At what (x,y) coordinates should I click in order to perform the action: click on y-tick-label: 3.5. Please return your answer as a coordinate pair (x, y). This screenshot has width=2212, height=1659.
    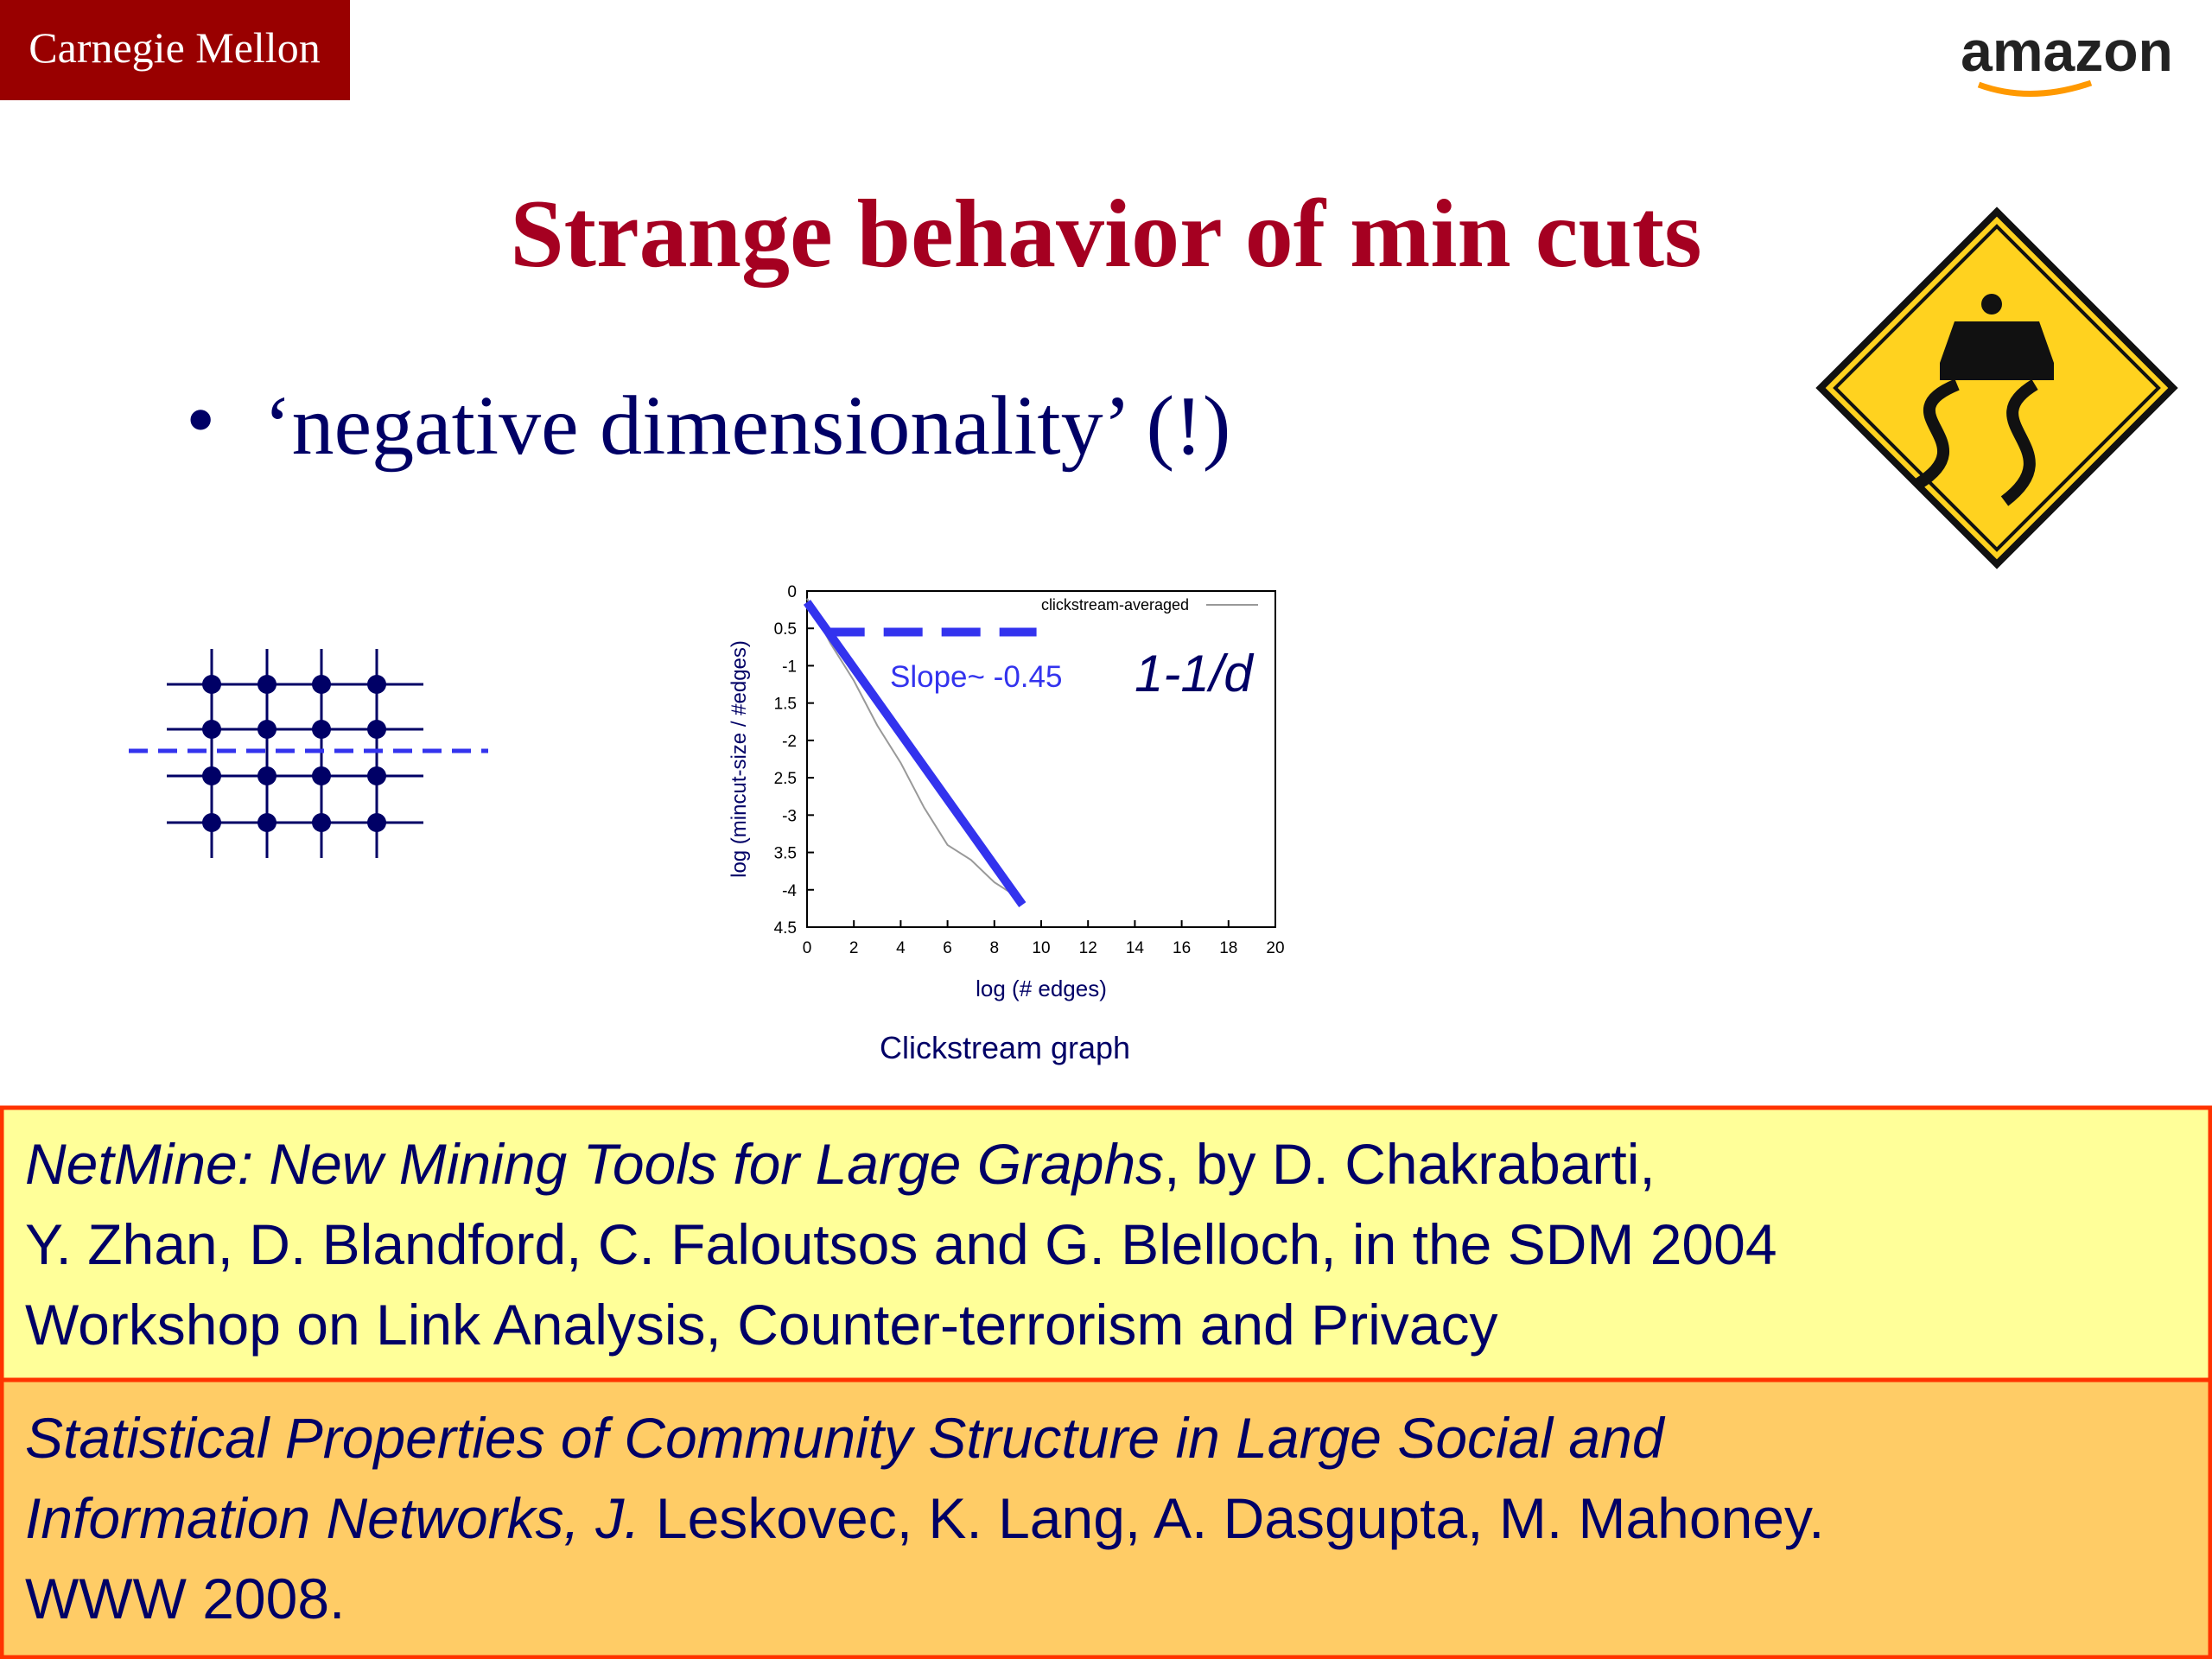
    Looking at the image, I should click on (785, 854).